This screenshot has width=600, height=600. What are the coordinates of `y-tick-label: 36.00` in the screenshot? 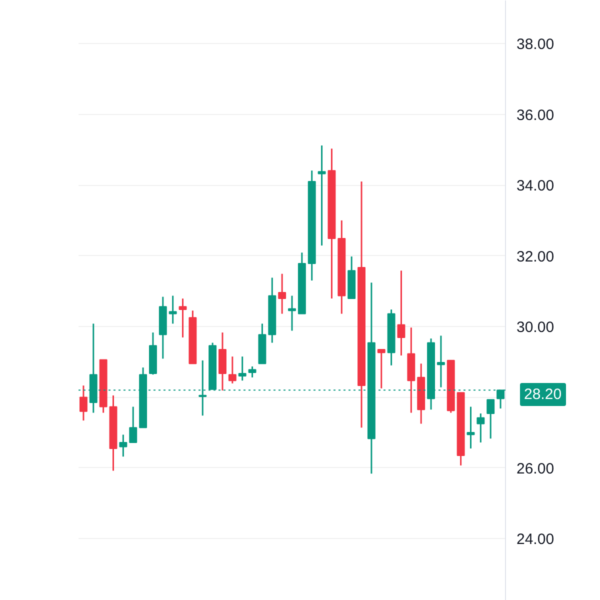 It's located at (535, 115).